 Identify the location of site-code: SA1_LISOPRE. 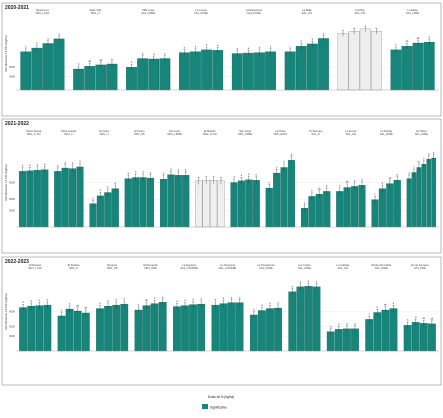
(189, 268).